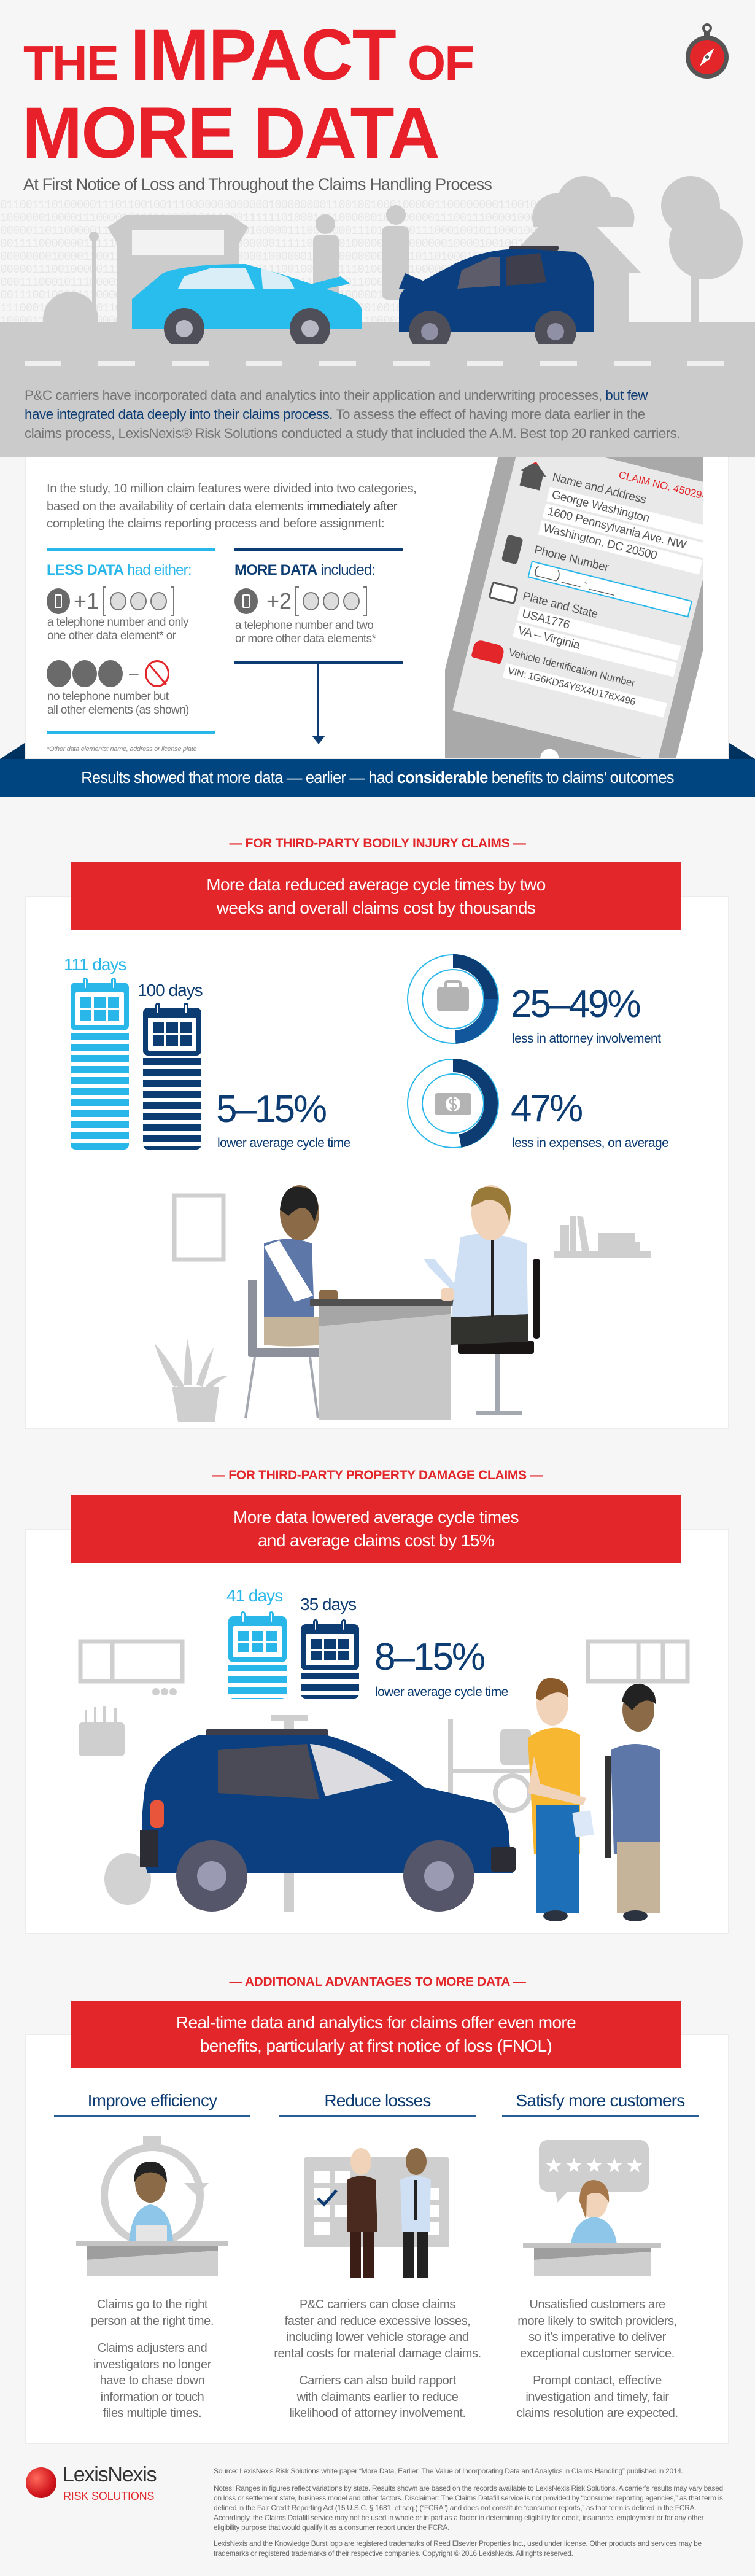  What do you see at coordinates (127, 1879) in the screenshot?
I see `tire-icon` at bounding box center [127, 1879].